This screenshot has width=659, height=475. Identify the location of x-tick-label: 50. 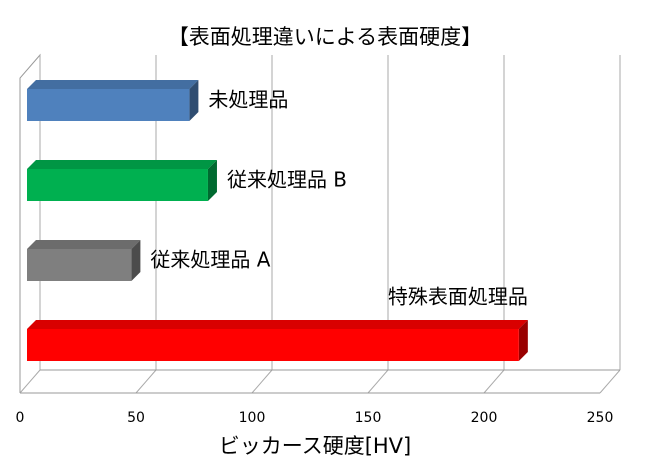
(136, 418).